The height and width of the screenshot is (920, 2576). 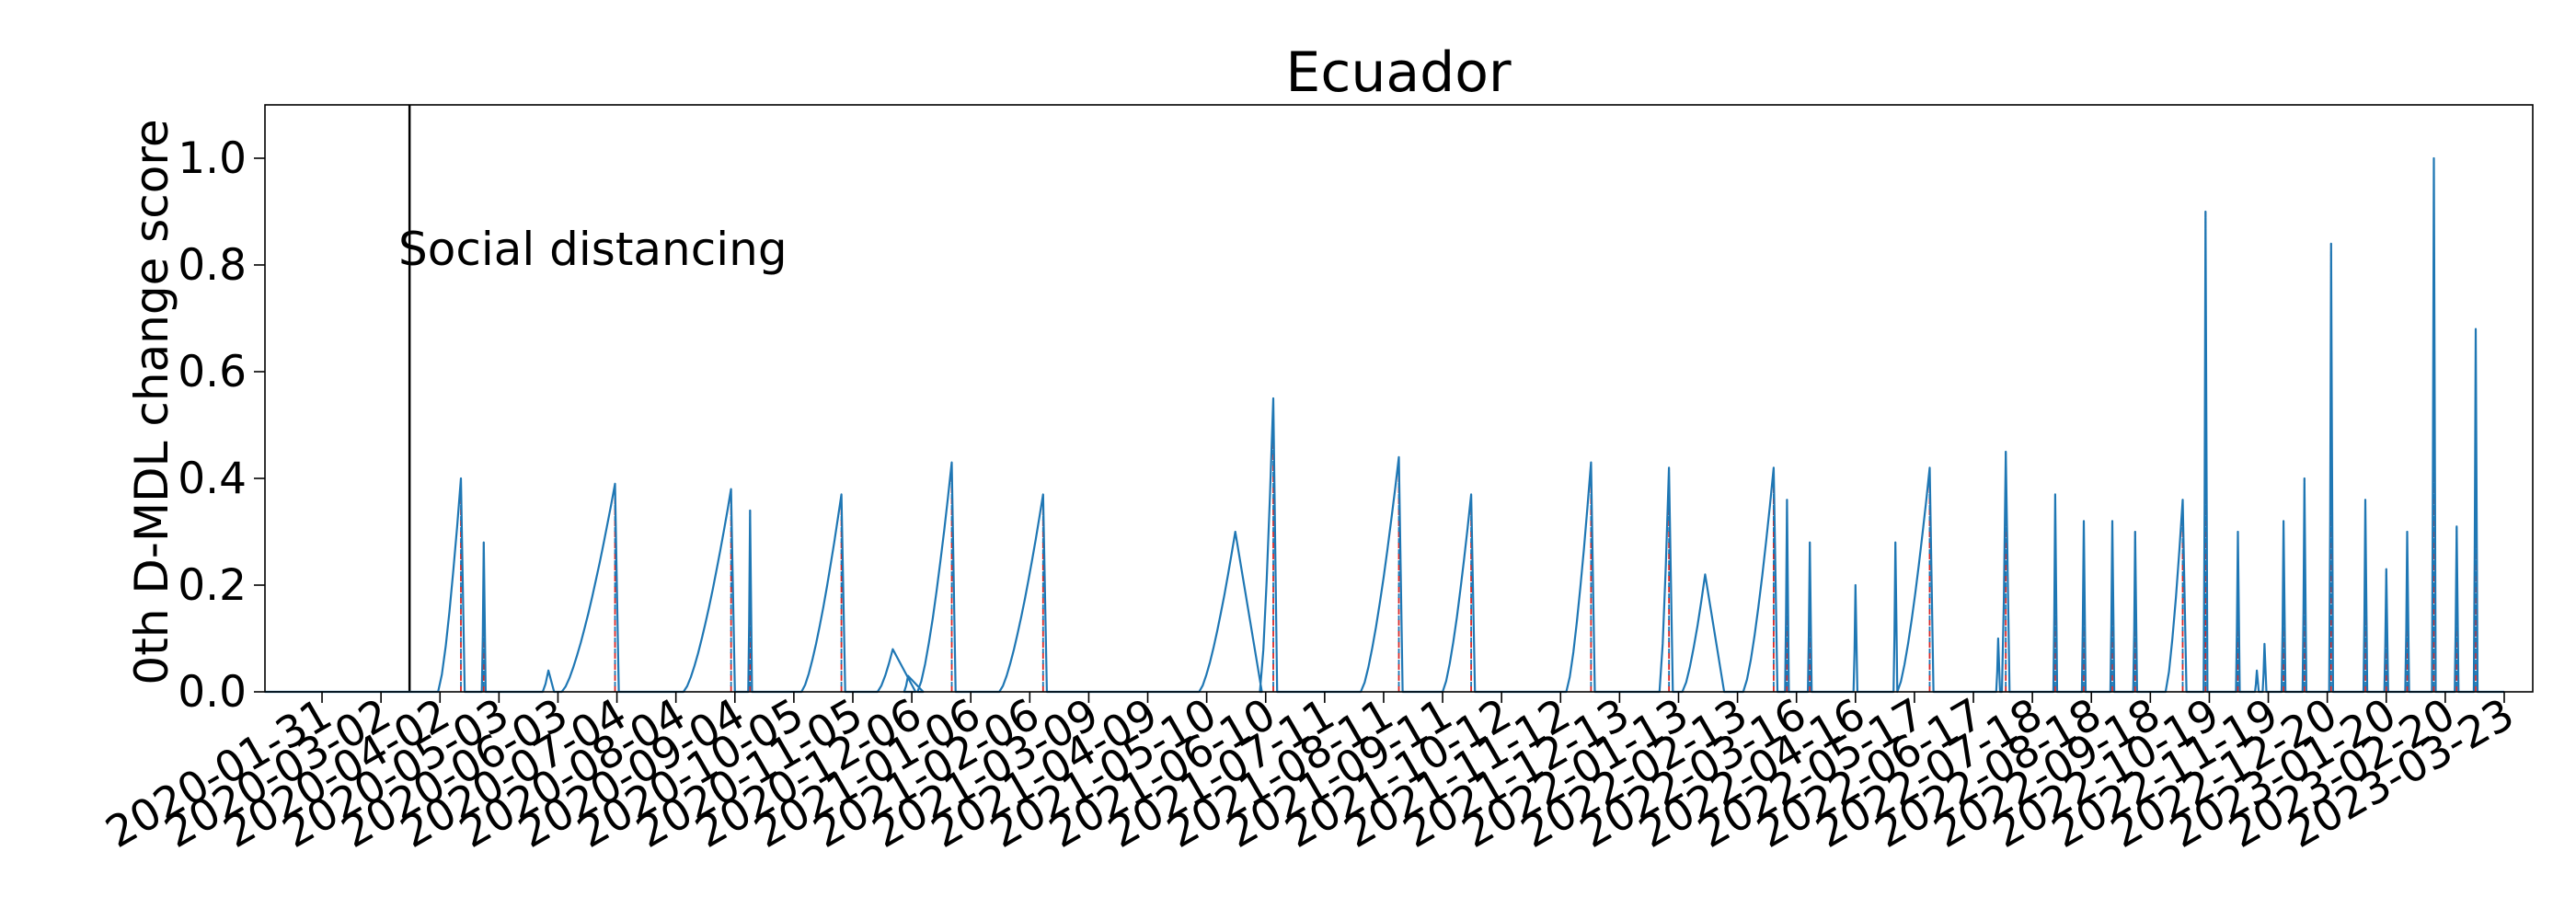 I want to click on y-tick-label: 0.4, so click(x=212, y=479).